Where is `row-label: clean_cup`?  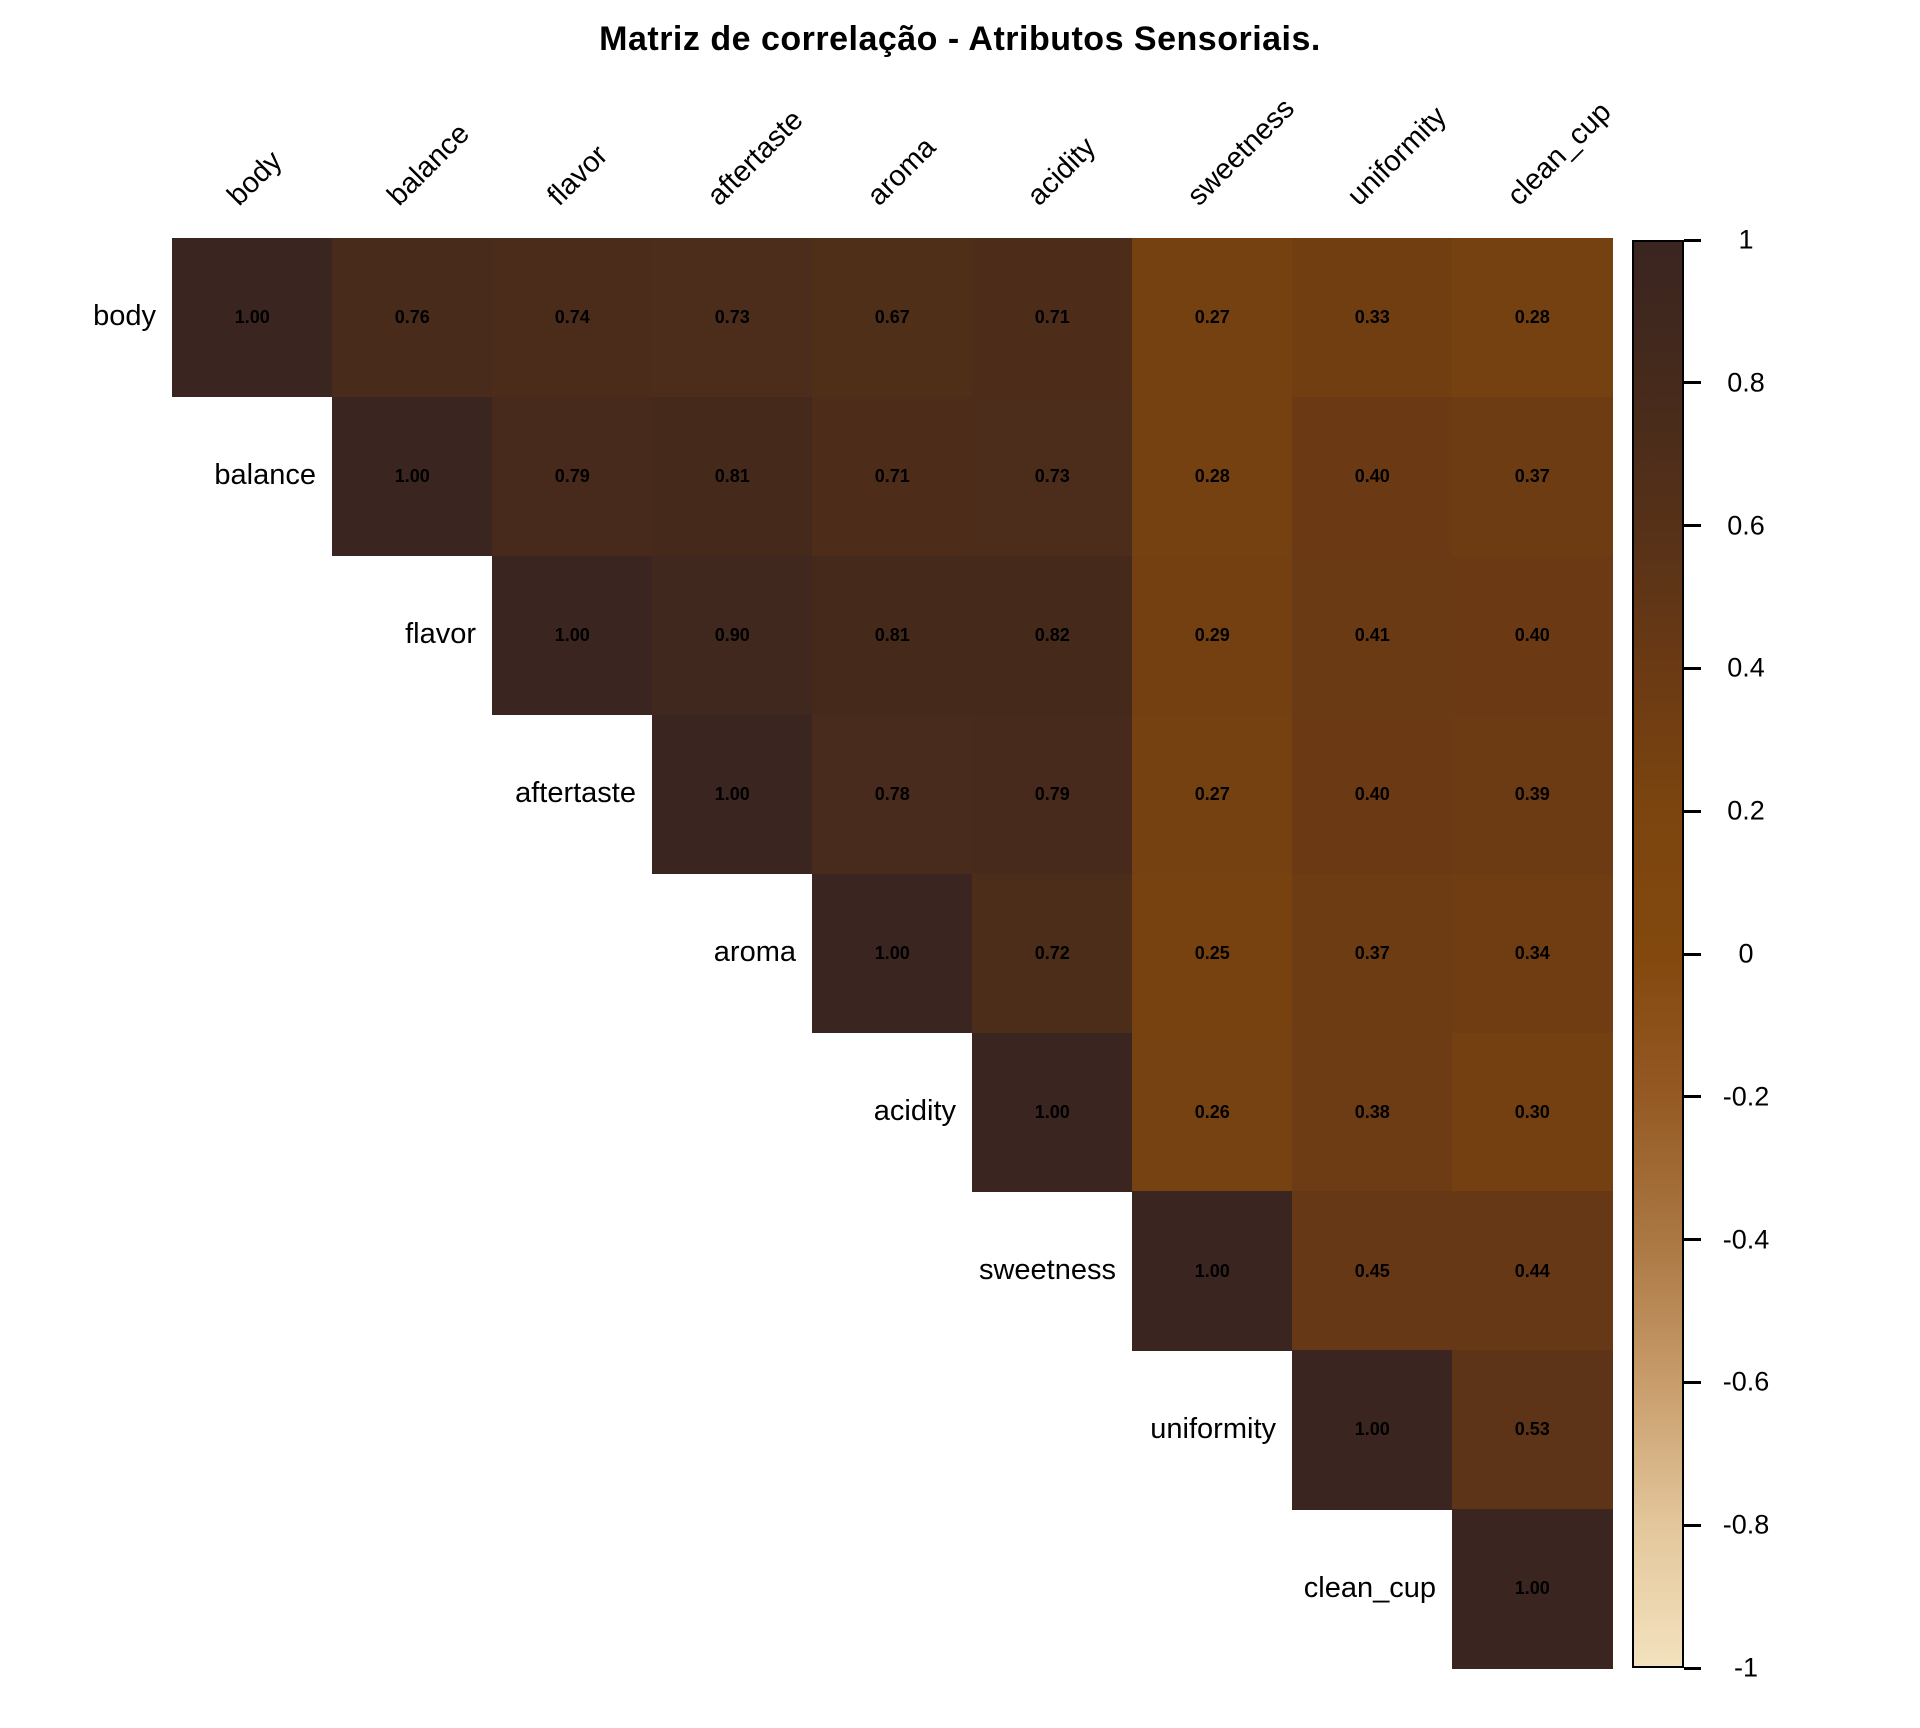 row-label: clean_cup is located at coordinates (1369, 1587).